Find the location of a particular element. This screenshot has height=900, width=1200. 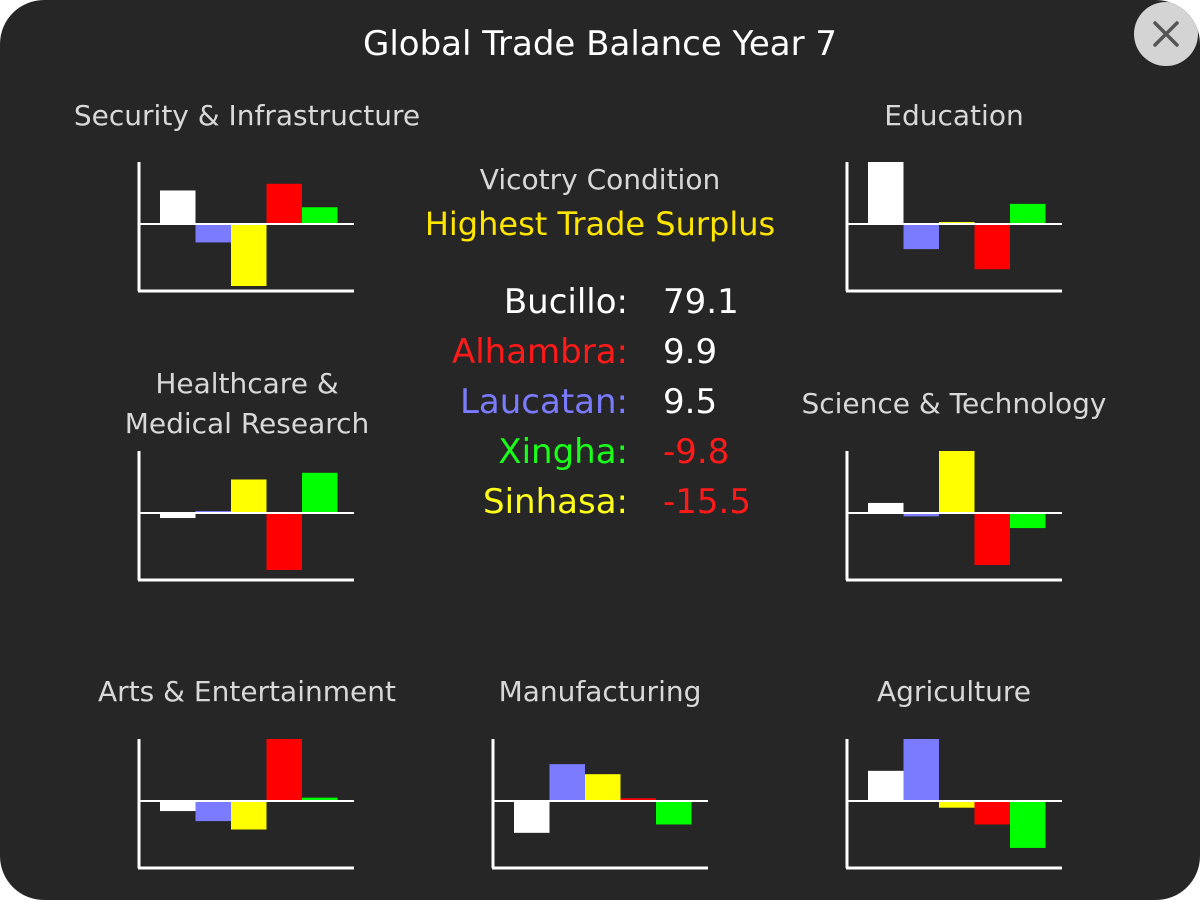

player-score: 9.5 is located at coordinates (690, 402).